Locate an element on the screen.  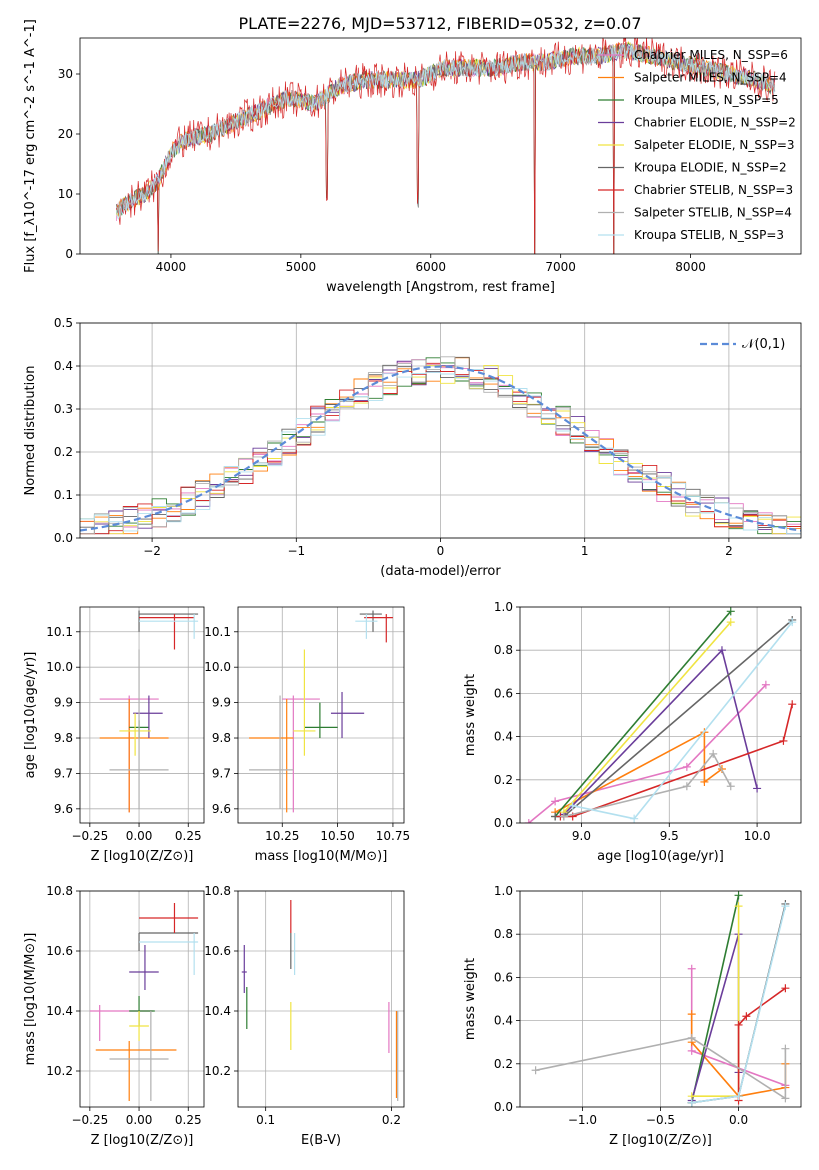
legend-label-kroupa_stelib: Kroupa STELIB, N_SSP=3 is located at coordinates (709, 235).